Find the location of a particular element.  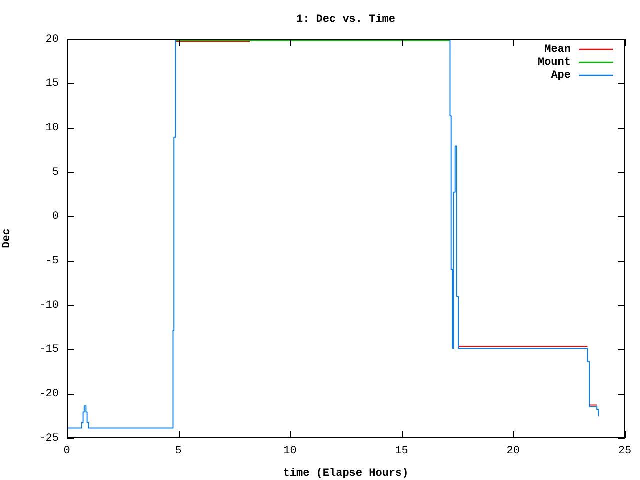

x-axis-title: time (Elapse Hours) is located at coordinates (346, 474).